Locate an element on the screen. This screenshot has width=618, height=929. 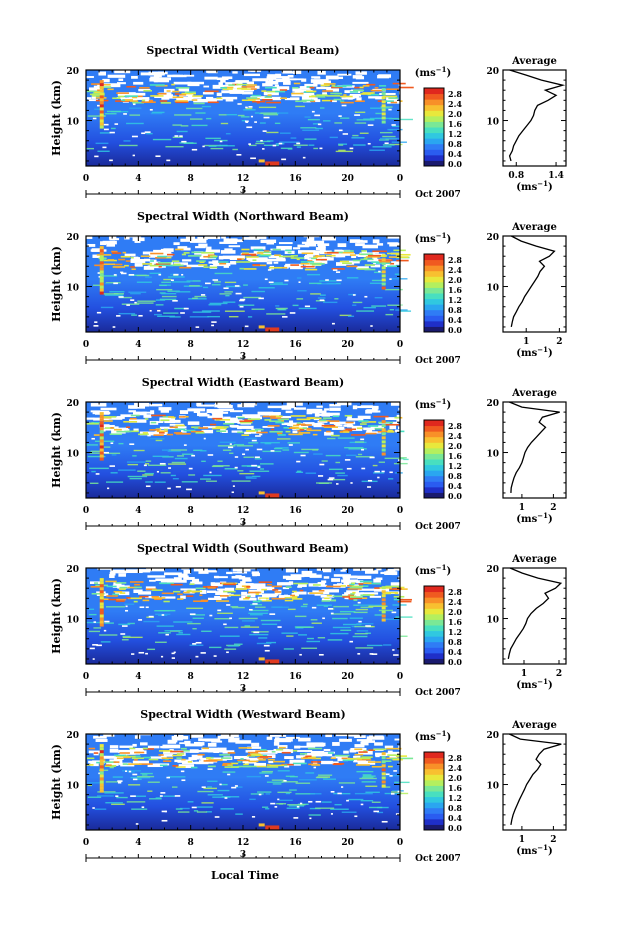
panel-title: Spectral Width (Eastward Beam) is located at coordinates (243, 382).